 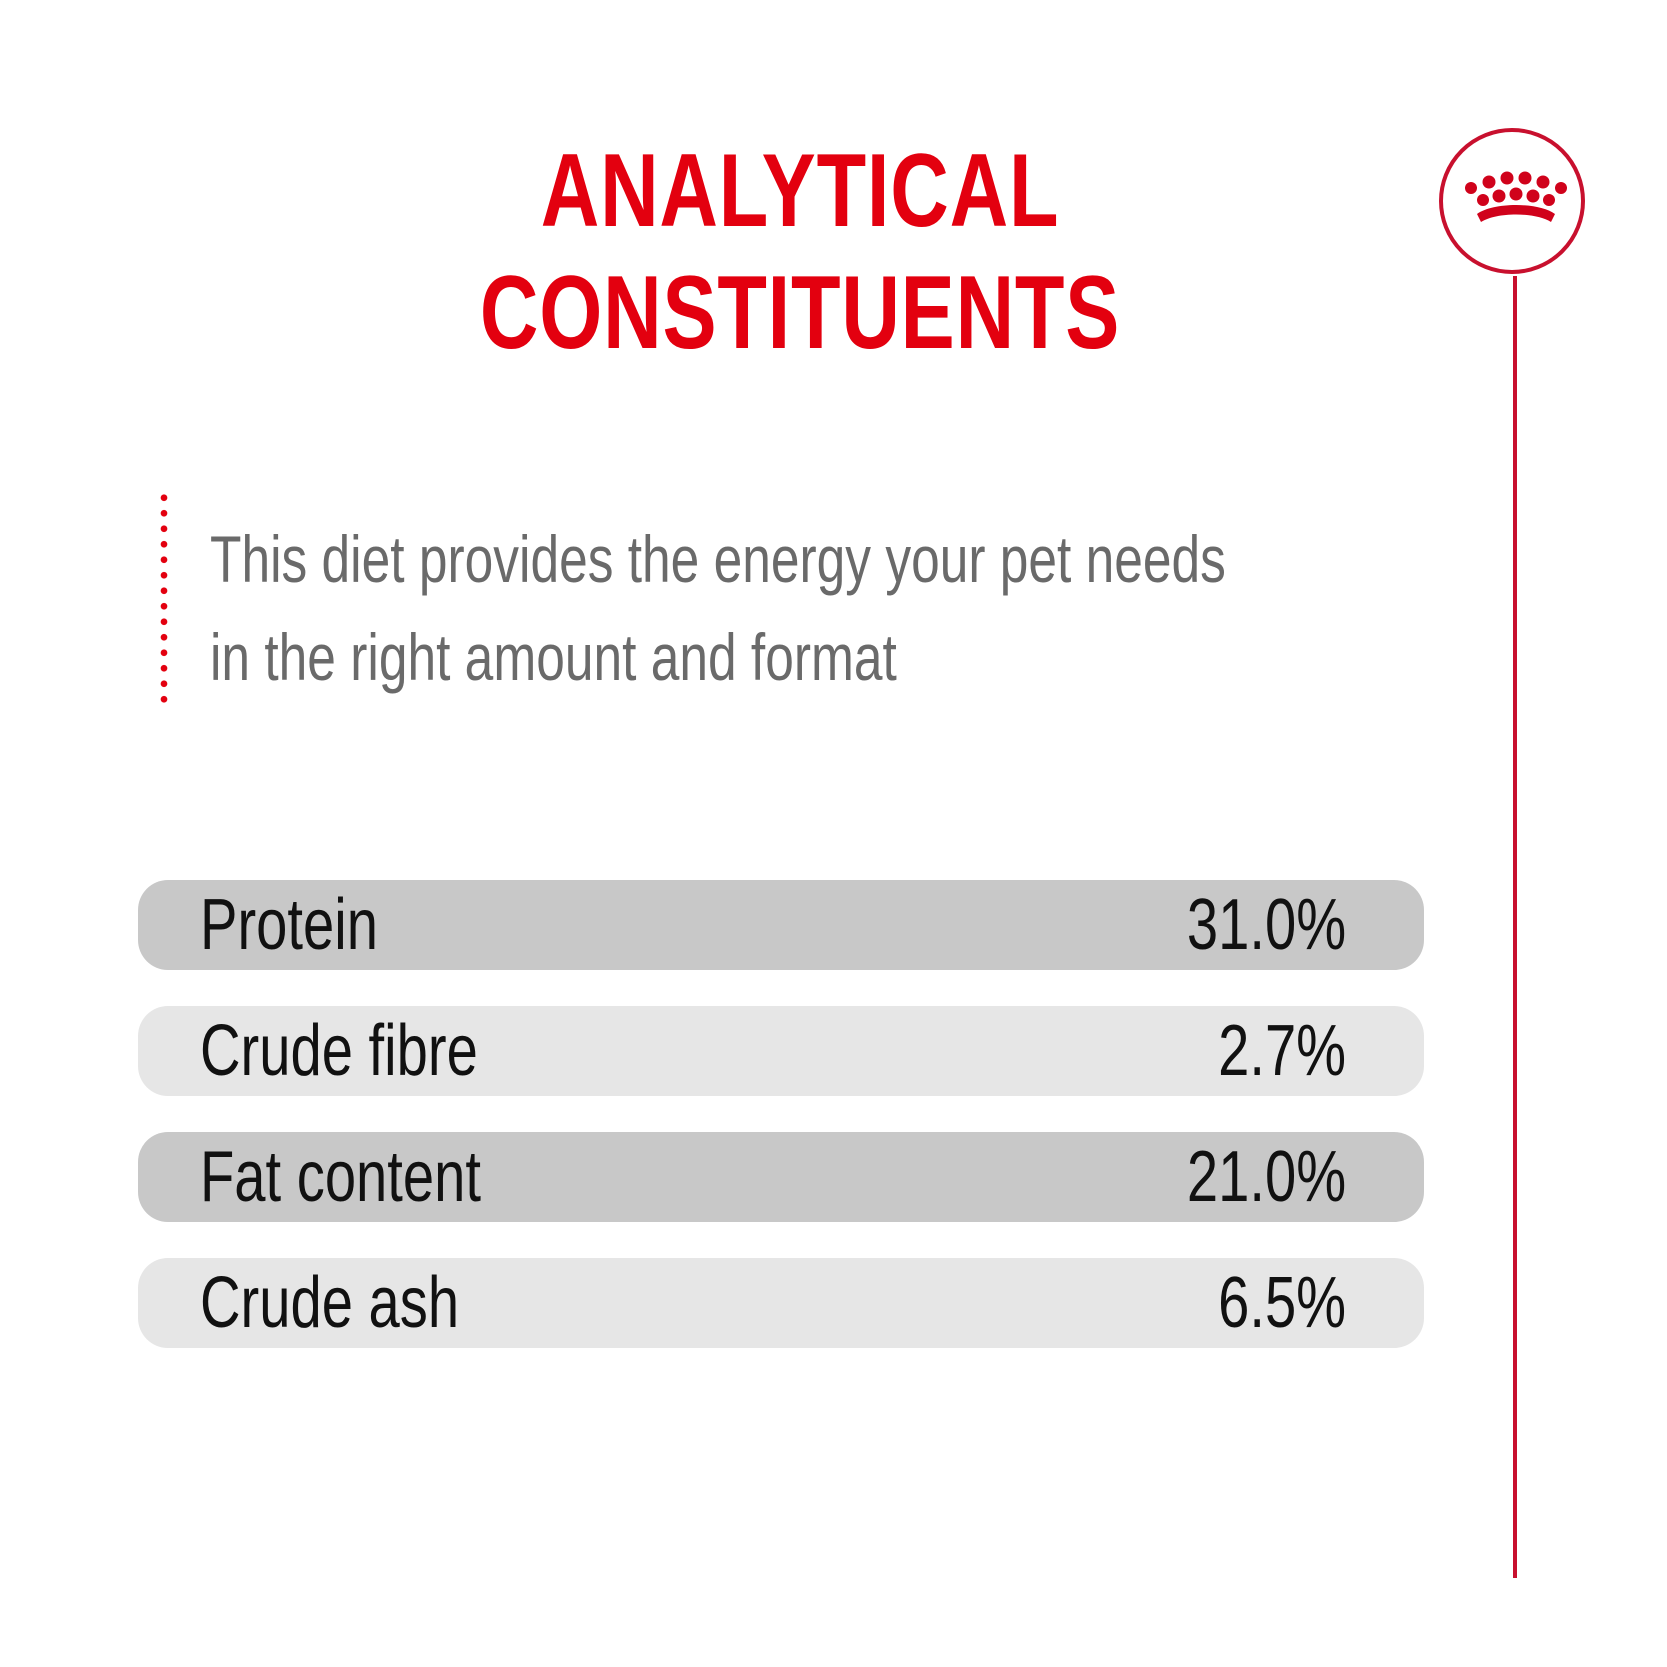 I want to click on crown-icon, so click(x=1516, y=196).